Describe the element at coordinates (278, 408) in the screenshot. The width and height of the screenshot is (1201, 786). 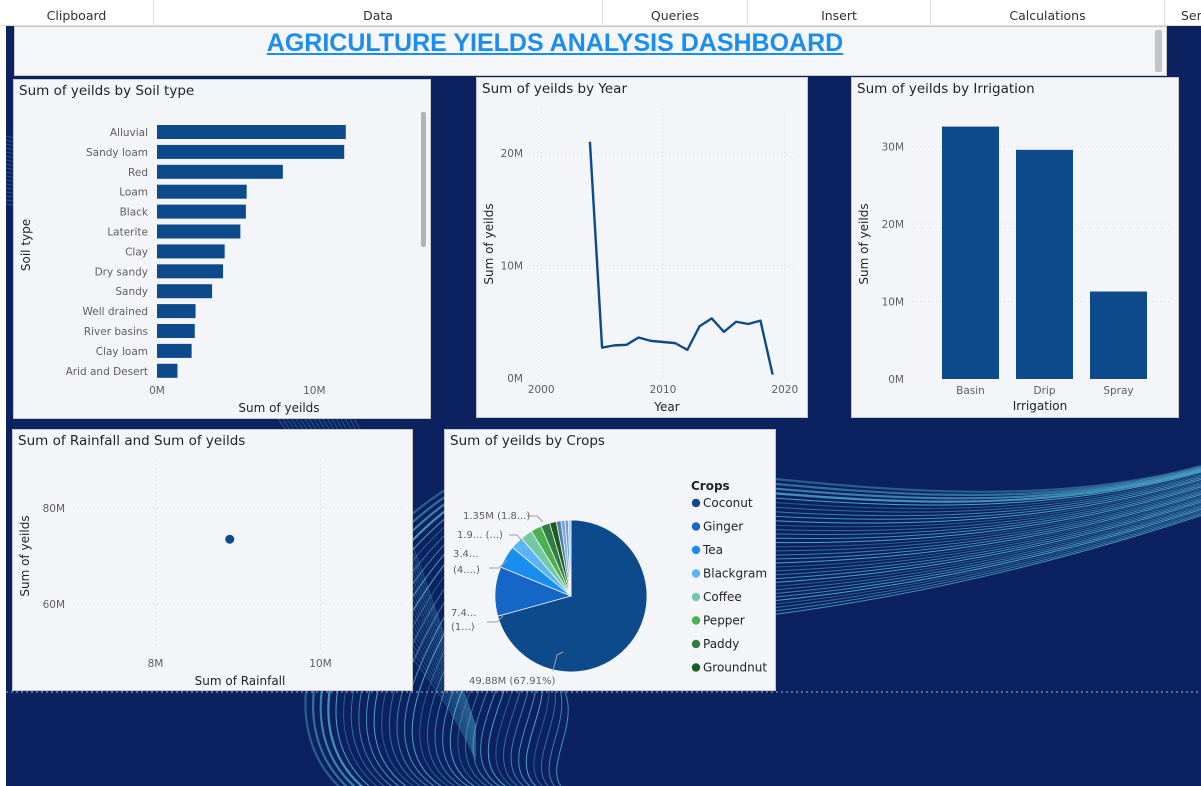
I see `soil-x-axis-title: Sum of yeilds` at that location.